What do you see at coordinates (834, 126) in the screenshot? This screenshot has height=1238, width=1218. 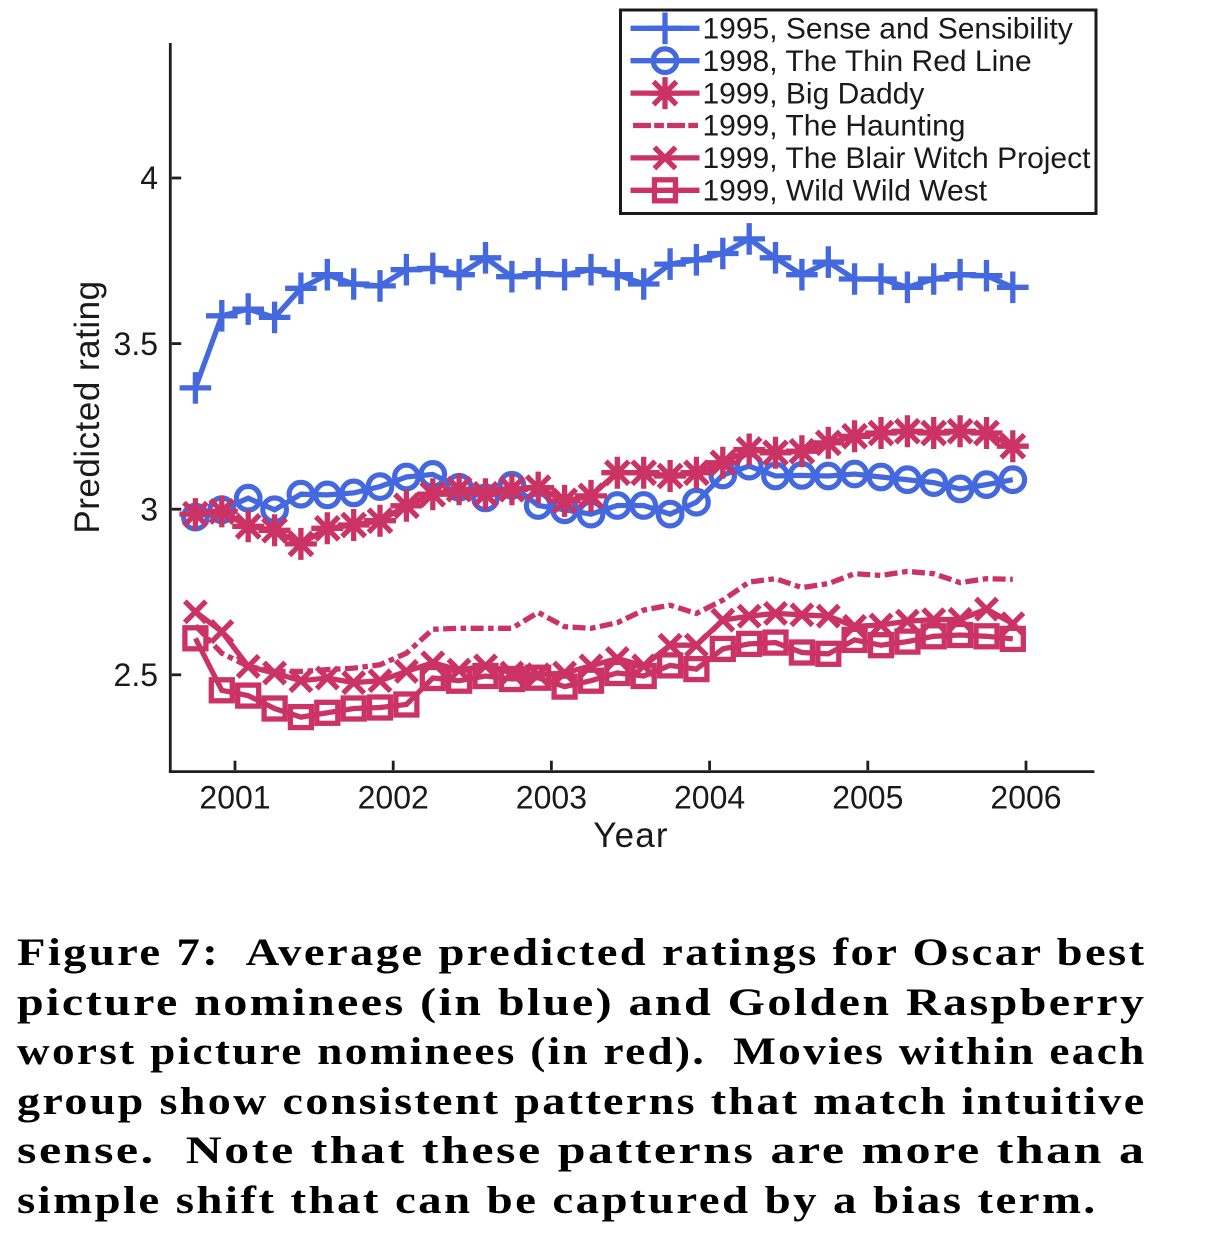 I see `svg-text: 1999, The Haunting` at bounding box center [834, 126].